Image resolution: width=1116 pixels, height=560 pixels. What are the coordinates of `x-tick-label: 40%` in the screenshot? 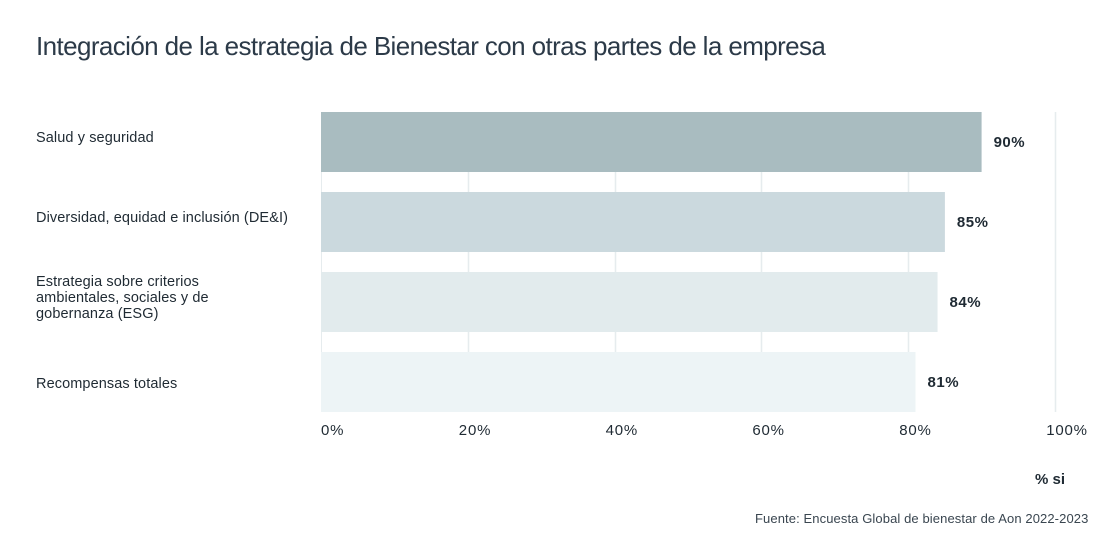 It's located at (622, 430).